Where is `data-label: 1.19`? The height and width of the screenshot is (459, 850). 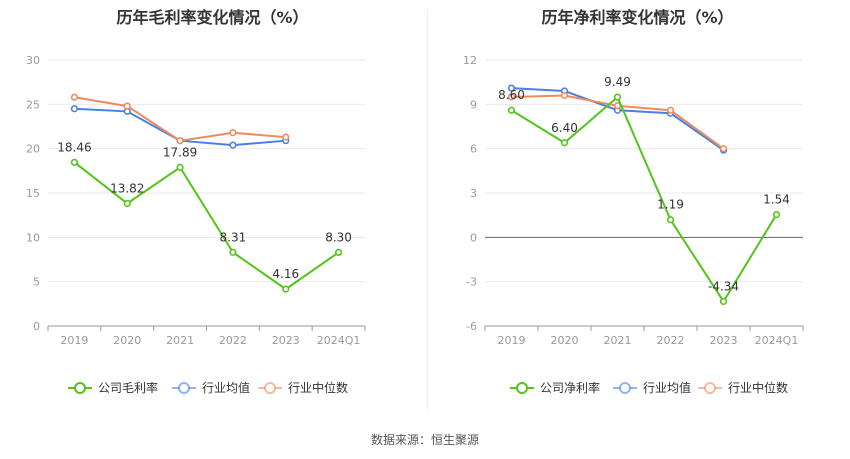
data-label: 1.19 is located at coordinates (670, 205).